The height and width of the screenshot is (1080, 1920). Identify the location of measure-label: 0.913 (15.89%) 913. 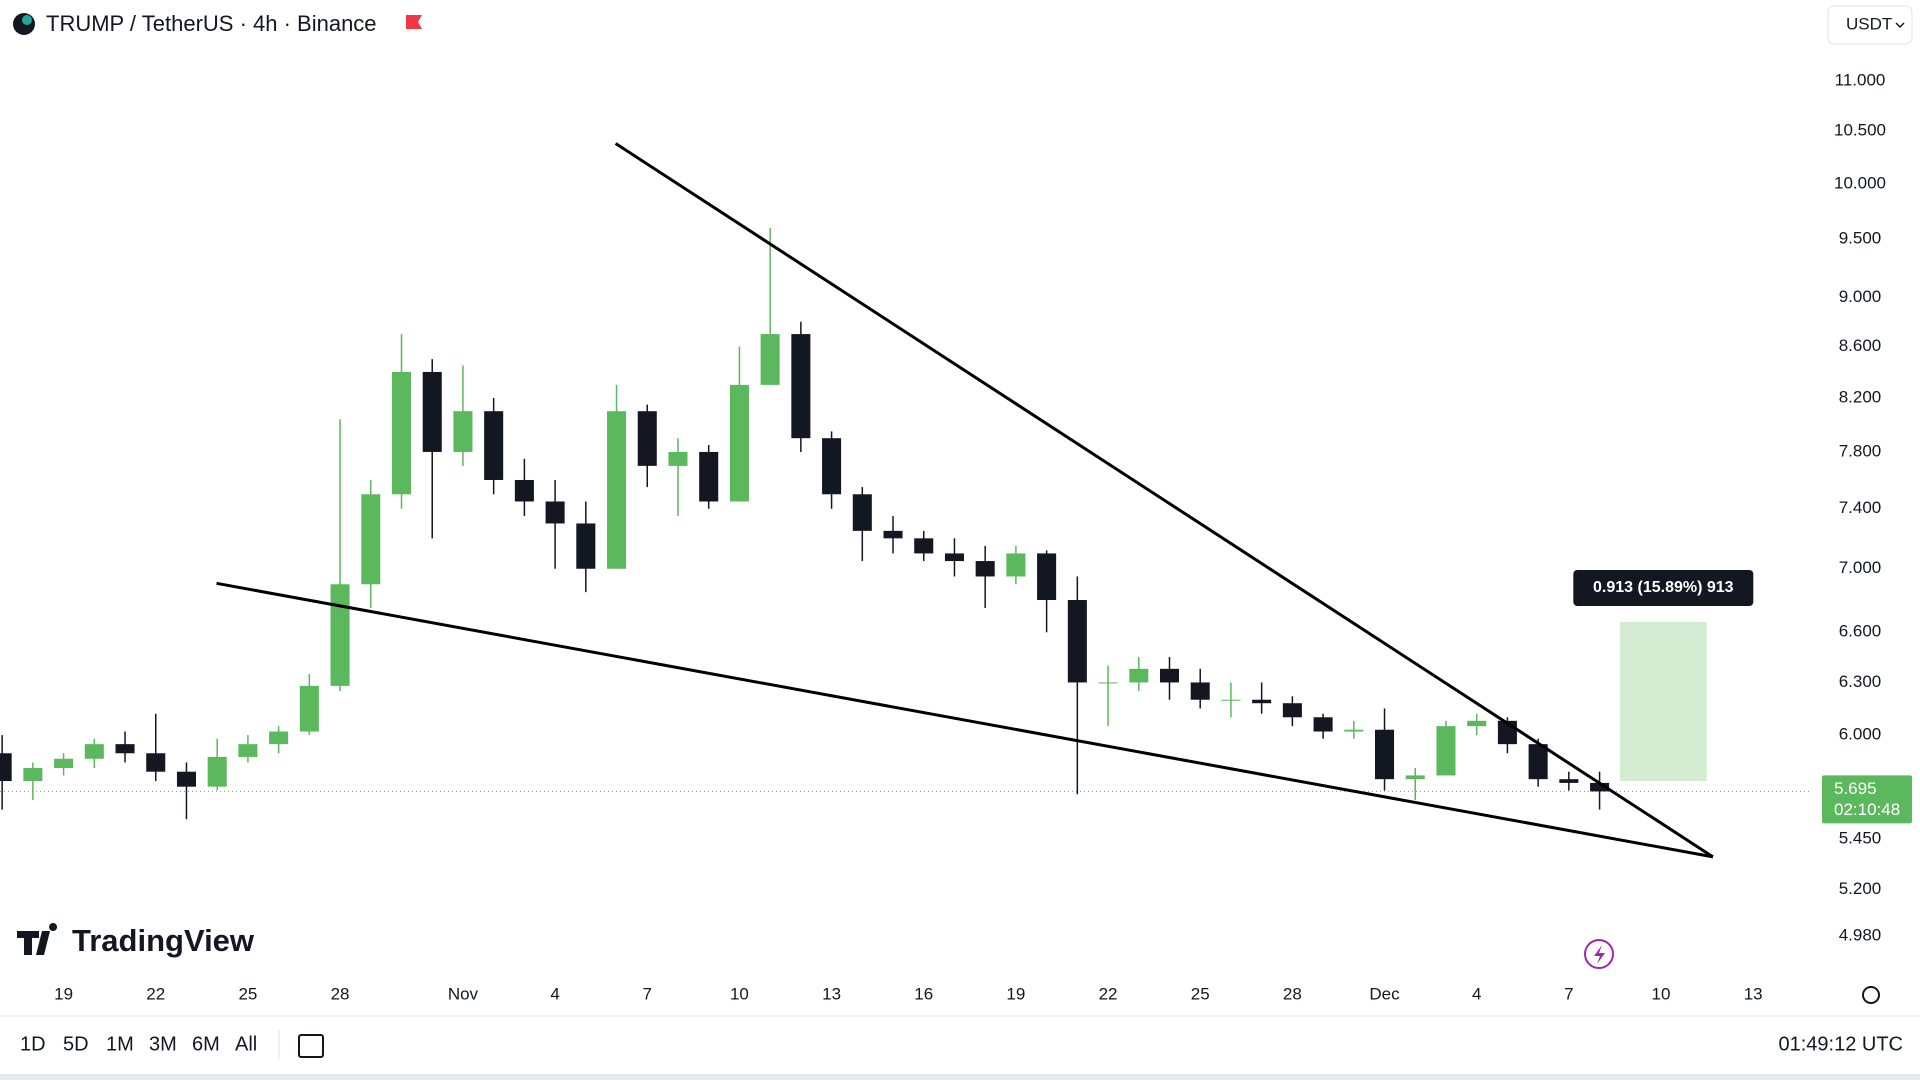
(1663, 587).